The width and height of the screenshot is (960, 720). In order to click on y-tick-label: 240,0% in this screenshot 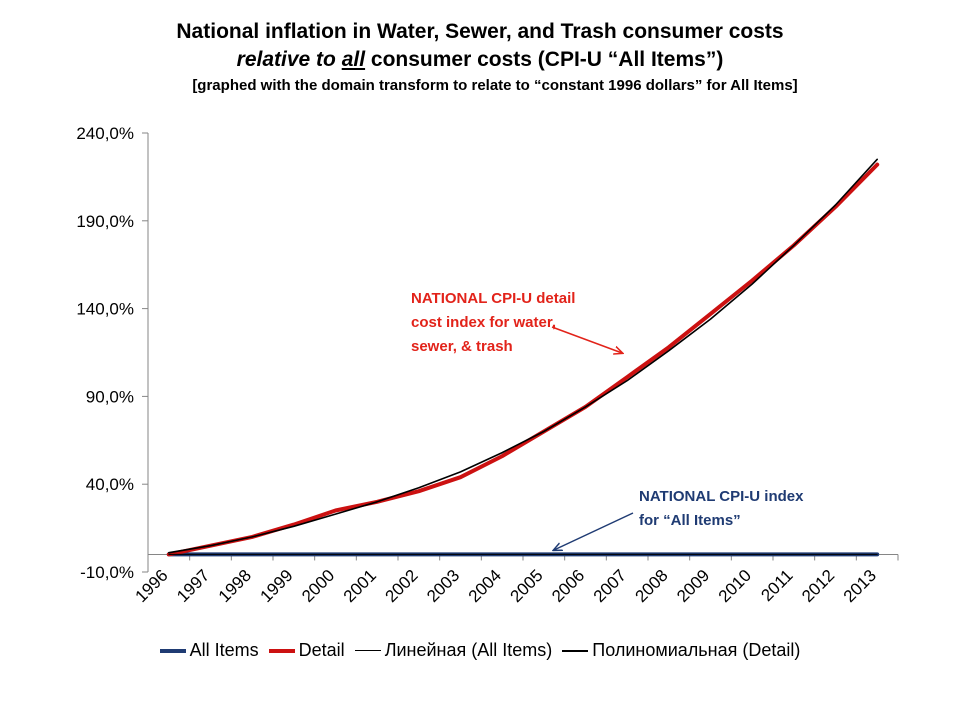, I will do `click(105, 133)`.